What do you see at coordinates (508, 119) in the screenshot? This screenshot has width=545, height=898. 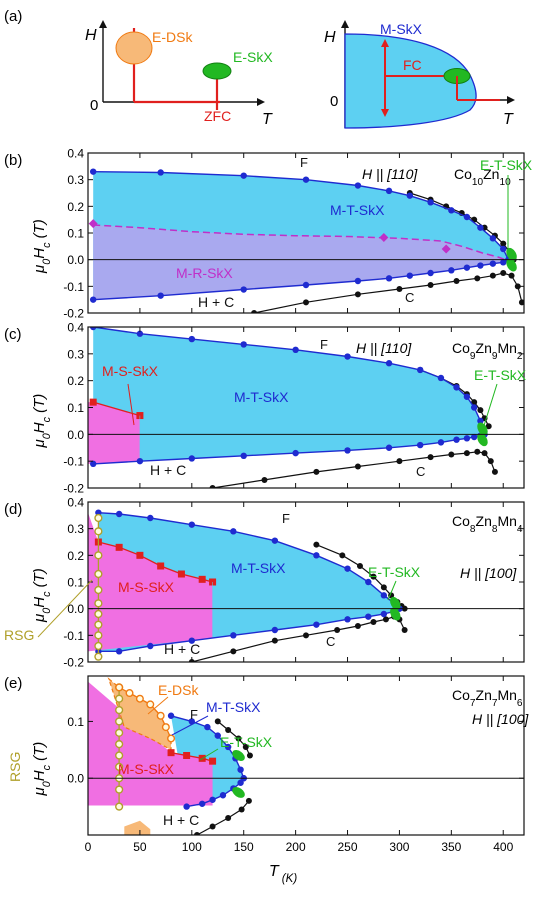 I see `schematic-right-t-label: T` at bounding box center [508, 119].